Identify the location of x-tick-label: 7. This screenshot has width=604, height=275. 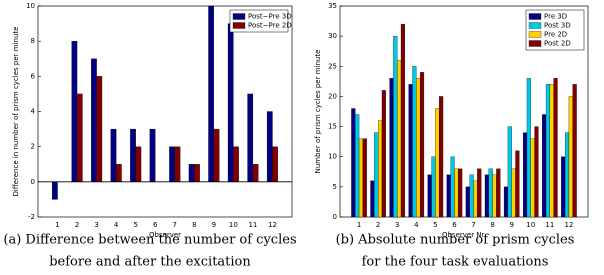
(473, 225).